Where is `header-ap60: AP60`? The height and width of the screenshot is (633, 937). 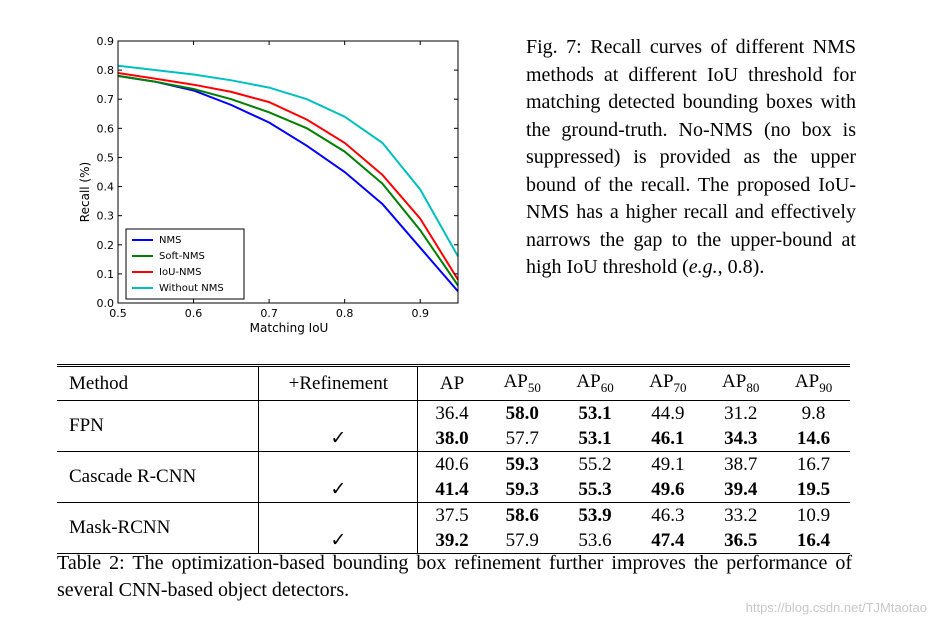 header-ap60: AP60 is located at coordinates (595, 383).